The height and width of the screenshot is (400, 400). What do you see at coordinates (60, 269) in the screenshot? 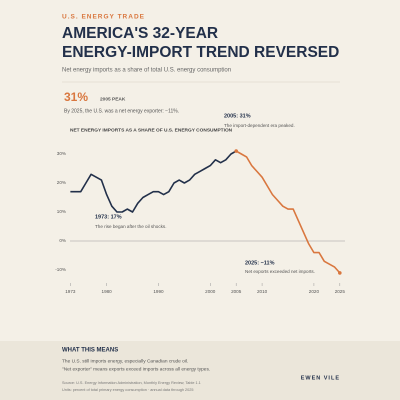
I see `y-tick-label: -10%` at bounding box center [60, 269].